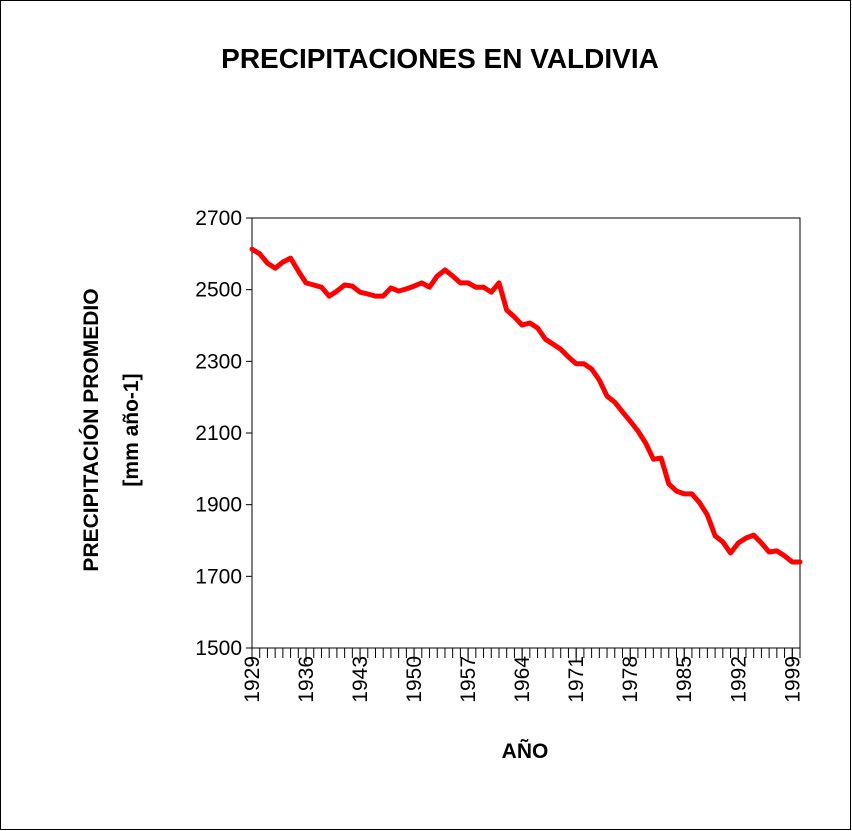 The image size is (852, 831). I want to click on x-tick-label: 1978, so click(630, 679).